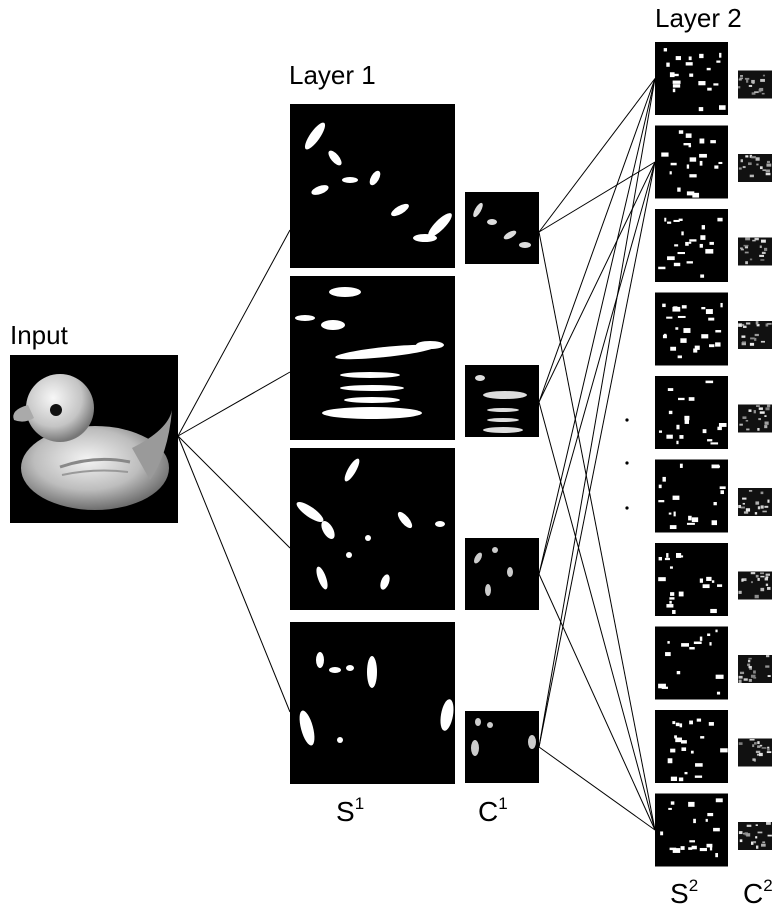  I want to click on input-label: Input, so click(39, 335).